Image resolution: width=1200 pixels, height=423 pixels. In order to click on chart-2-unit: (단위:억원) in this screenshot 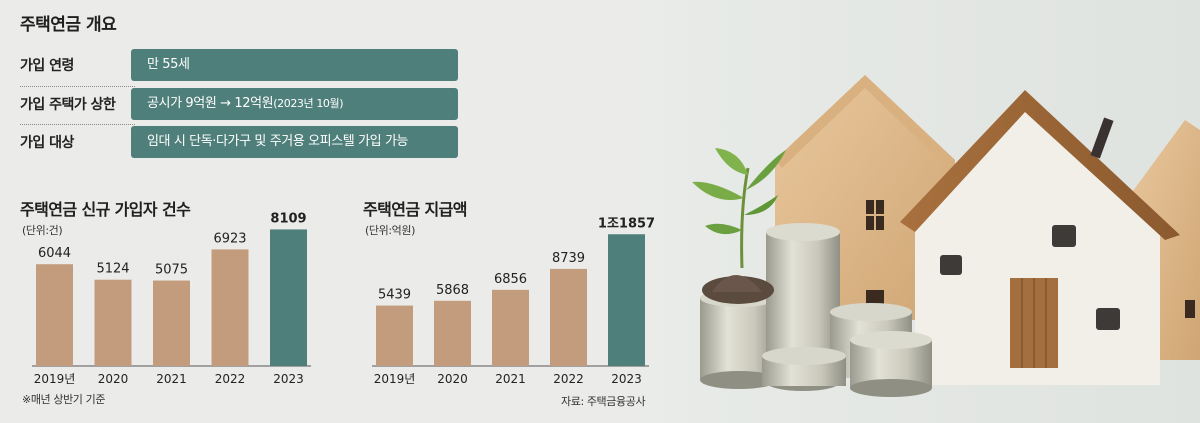, I will do `click(390, 230)`.